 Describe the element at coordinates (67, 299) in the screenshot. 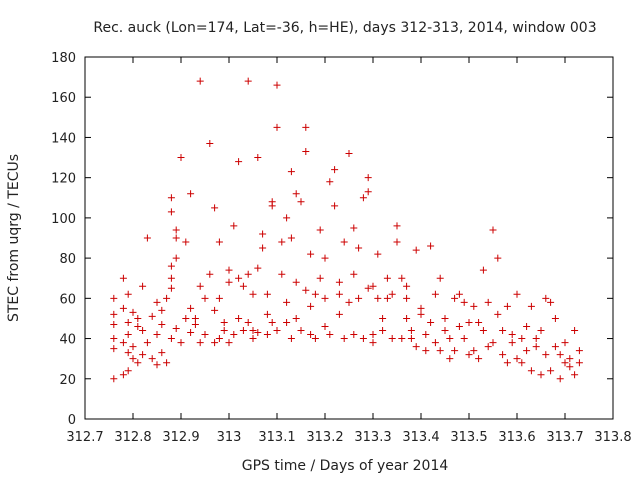

I see `y-tick-label: 60` at that location.